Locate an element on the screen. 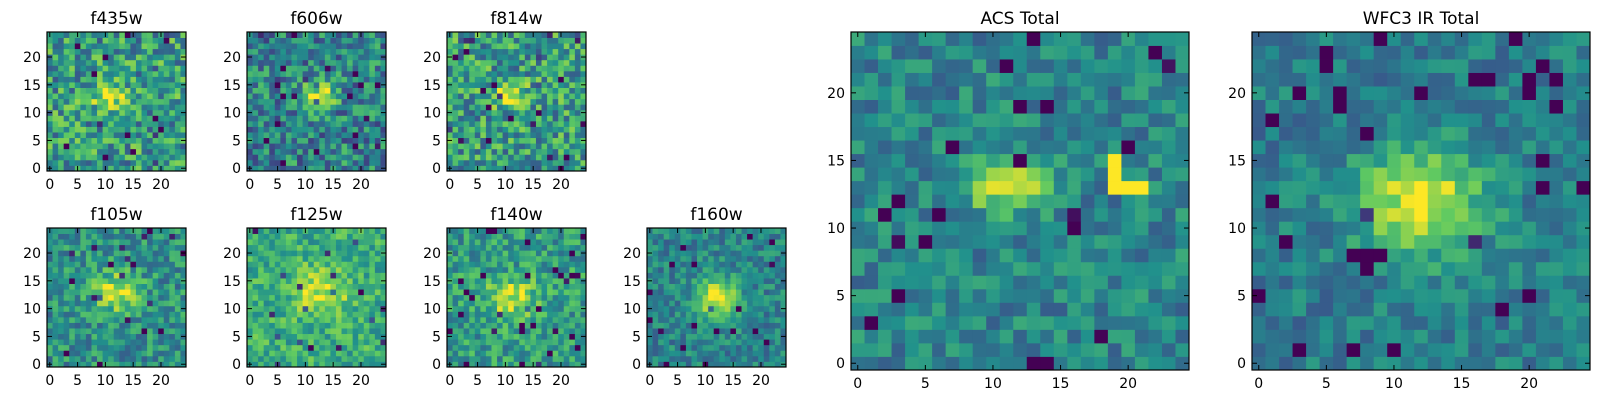  y-tick-label: 15 is located at coordinates (232, 282).